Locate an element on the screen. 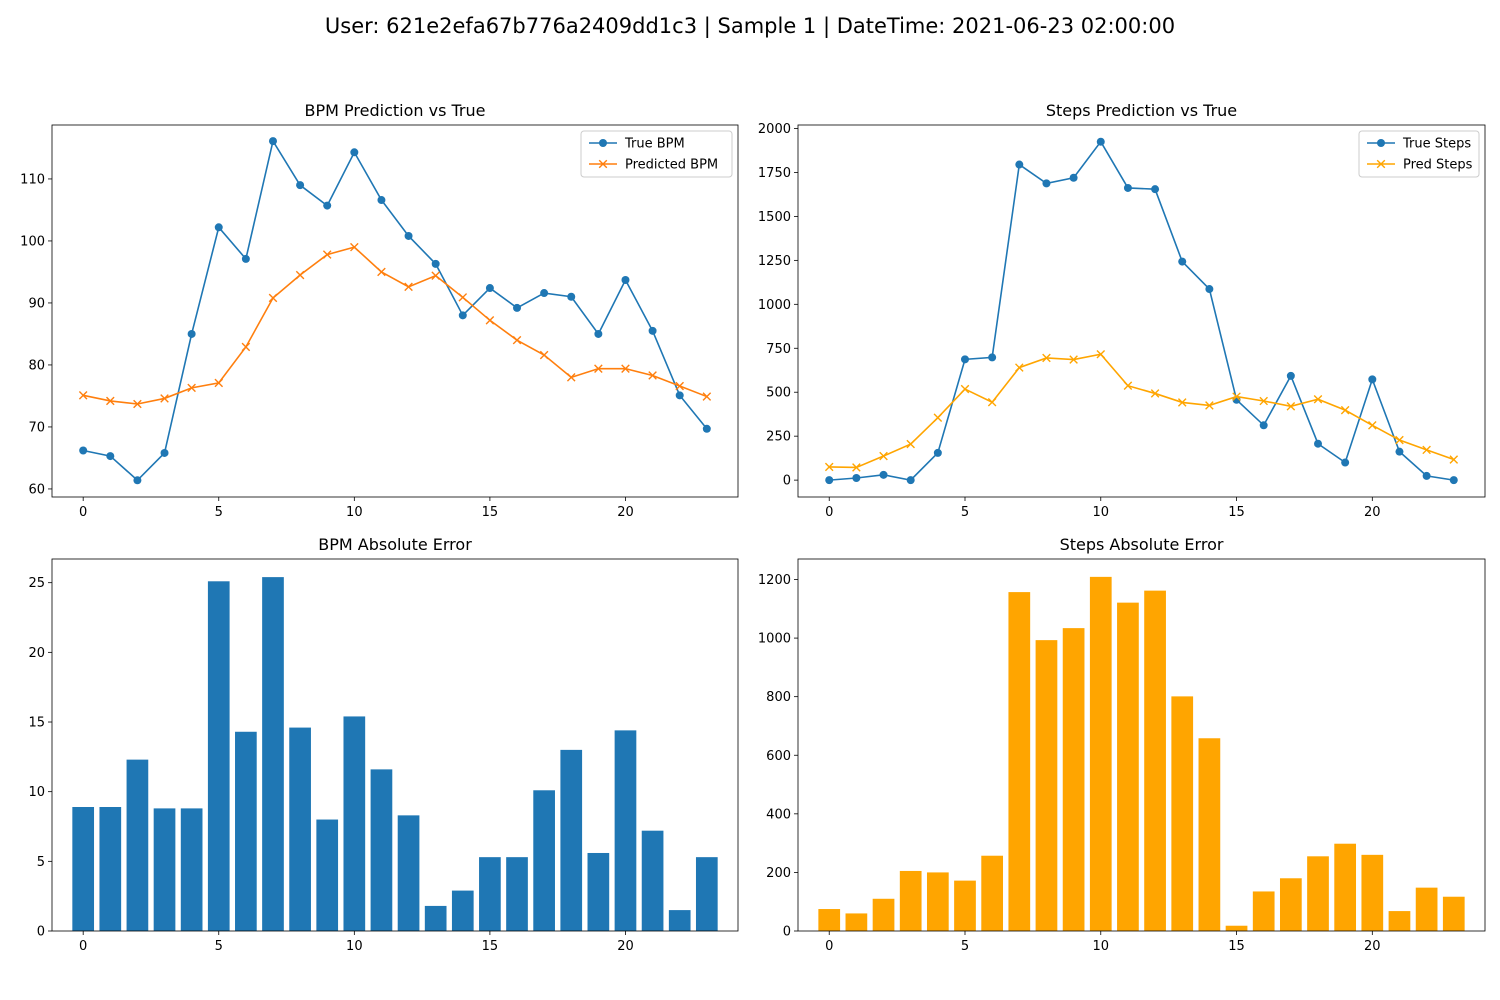 Image resolution: width=1500 pixels, height=1000 pixels. y-tick-label: 5 is located at coordinates (41, 862).